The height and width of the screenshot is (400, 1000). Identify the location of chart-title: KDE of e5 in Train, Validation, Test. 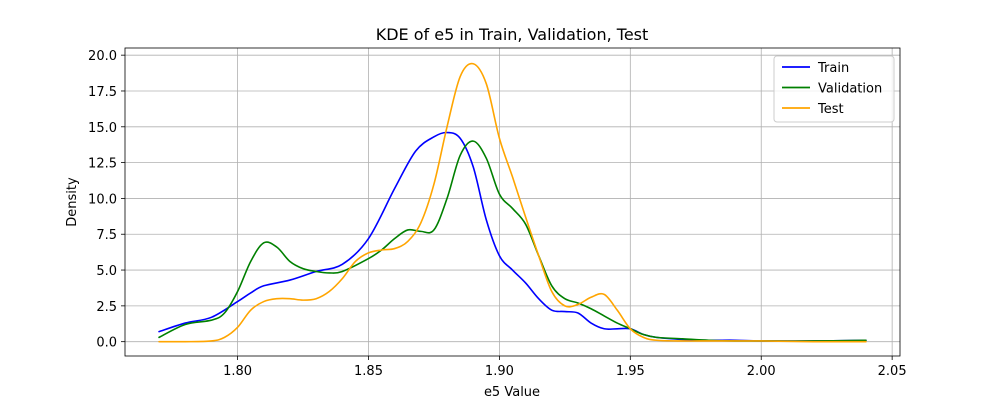
(512, 34).